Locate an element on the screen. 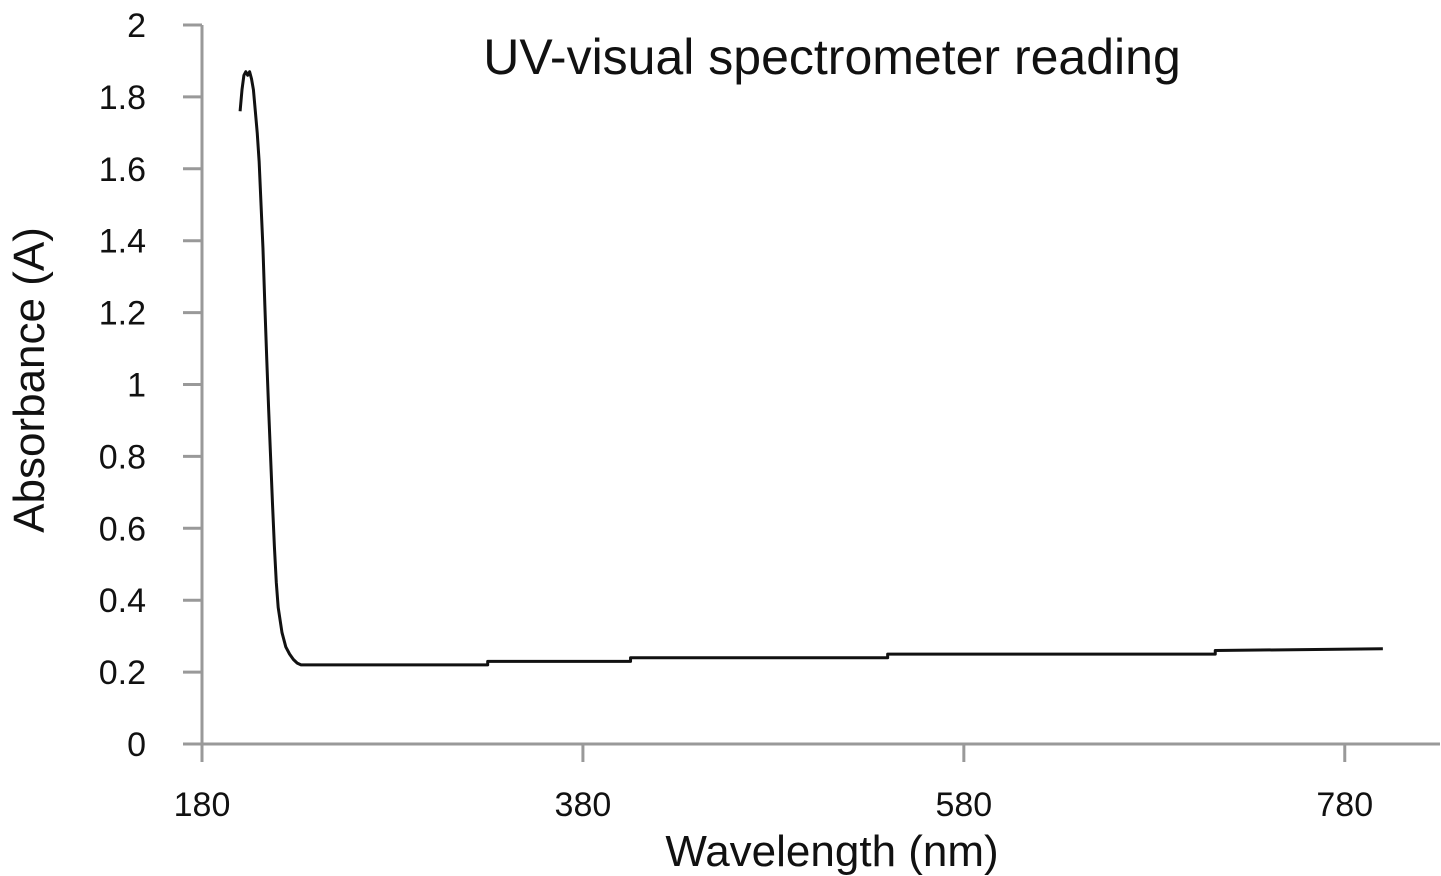 The height and width of the screenshot is (876, 1441). y-tick-label: 0.8 is located at coordinates (122, 457).